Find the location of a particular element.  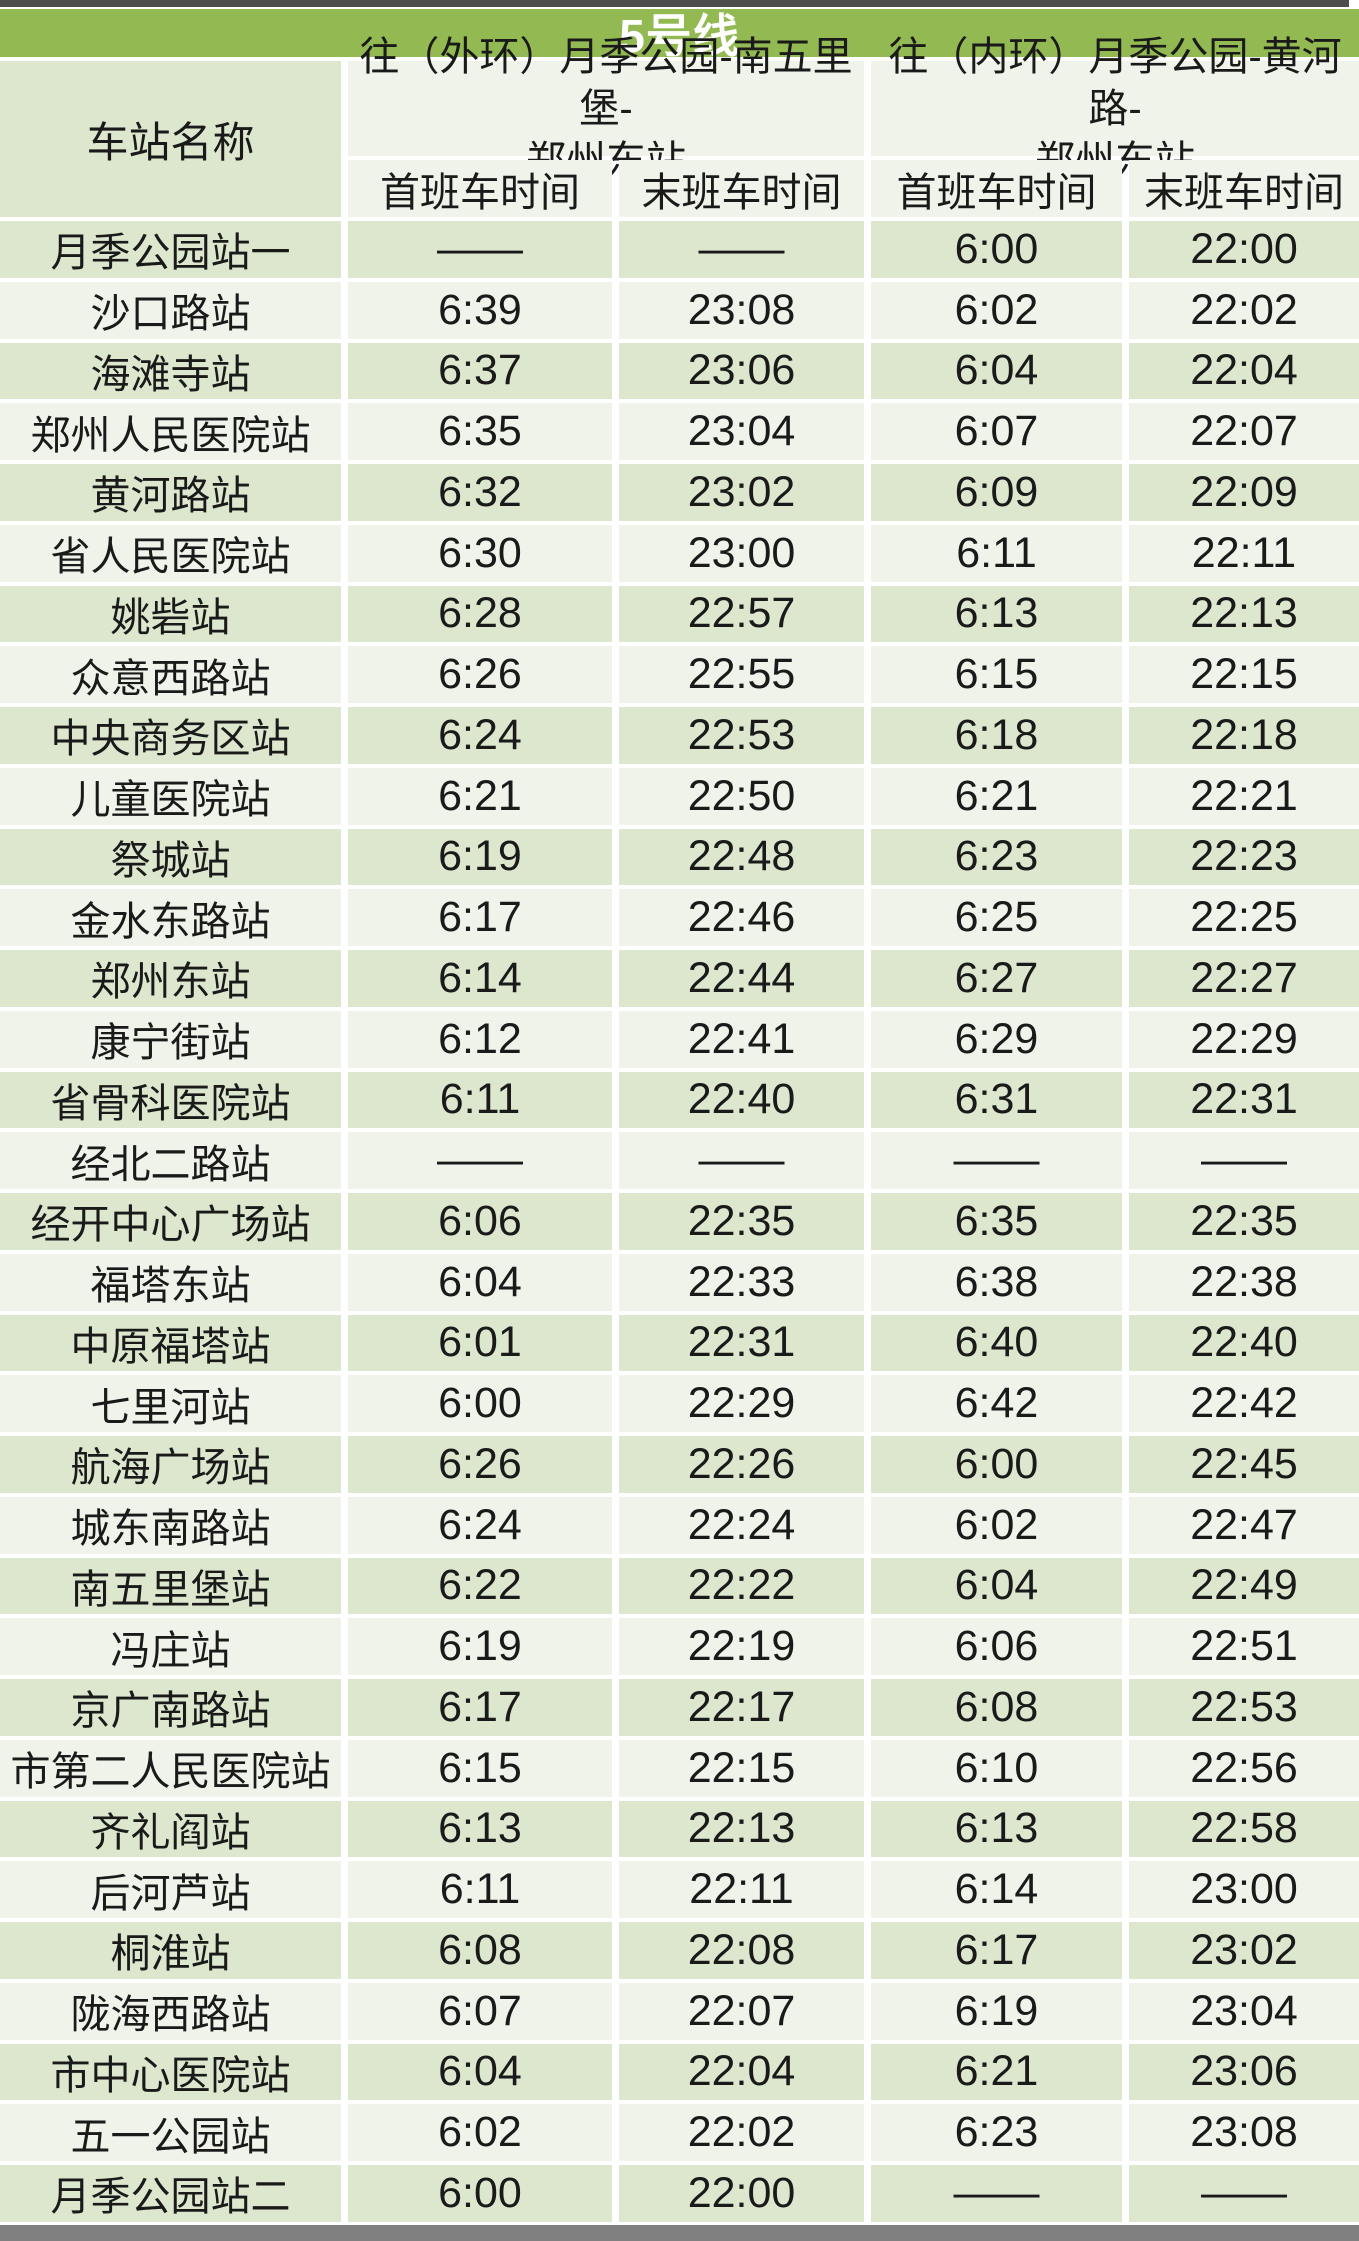

line-title: 5号线 is located at coordinates (679, 36).